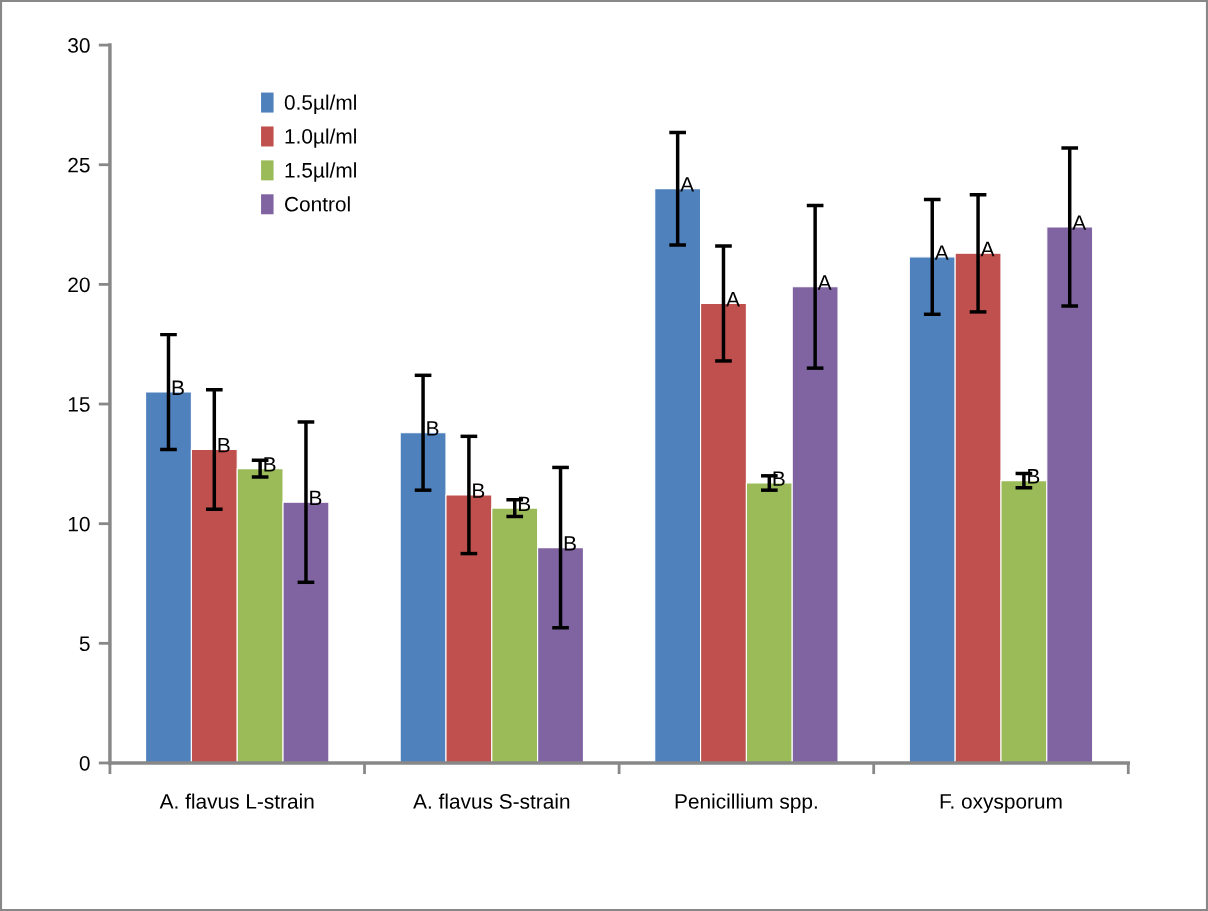  I want to click on x-tick-label: Penicillium spp., so click(746, 803).